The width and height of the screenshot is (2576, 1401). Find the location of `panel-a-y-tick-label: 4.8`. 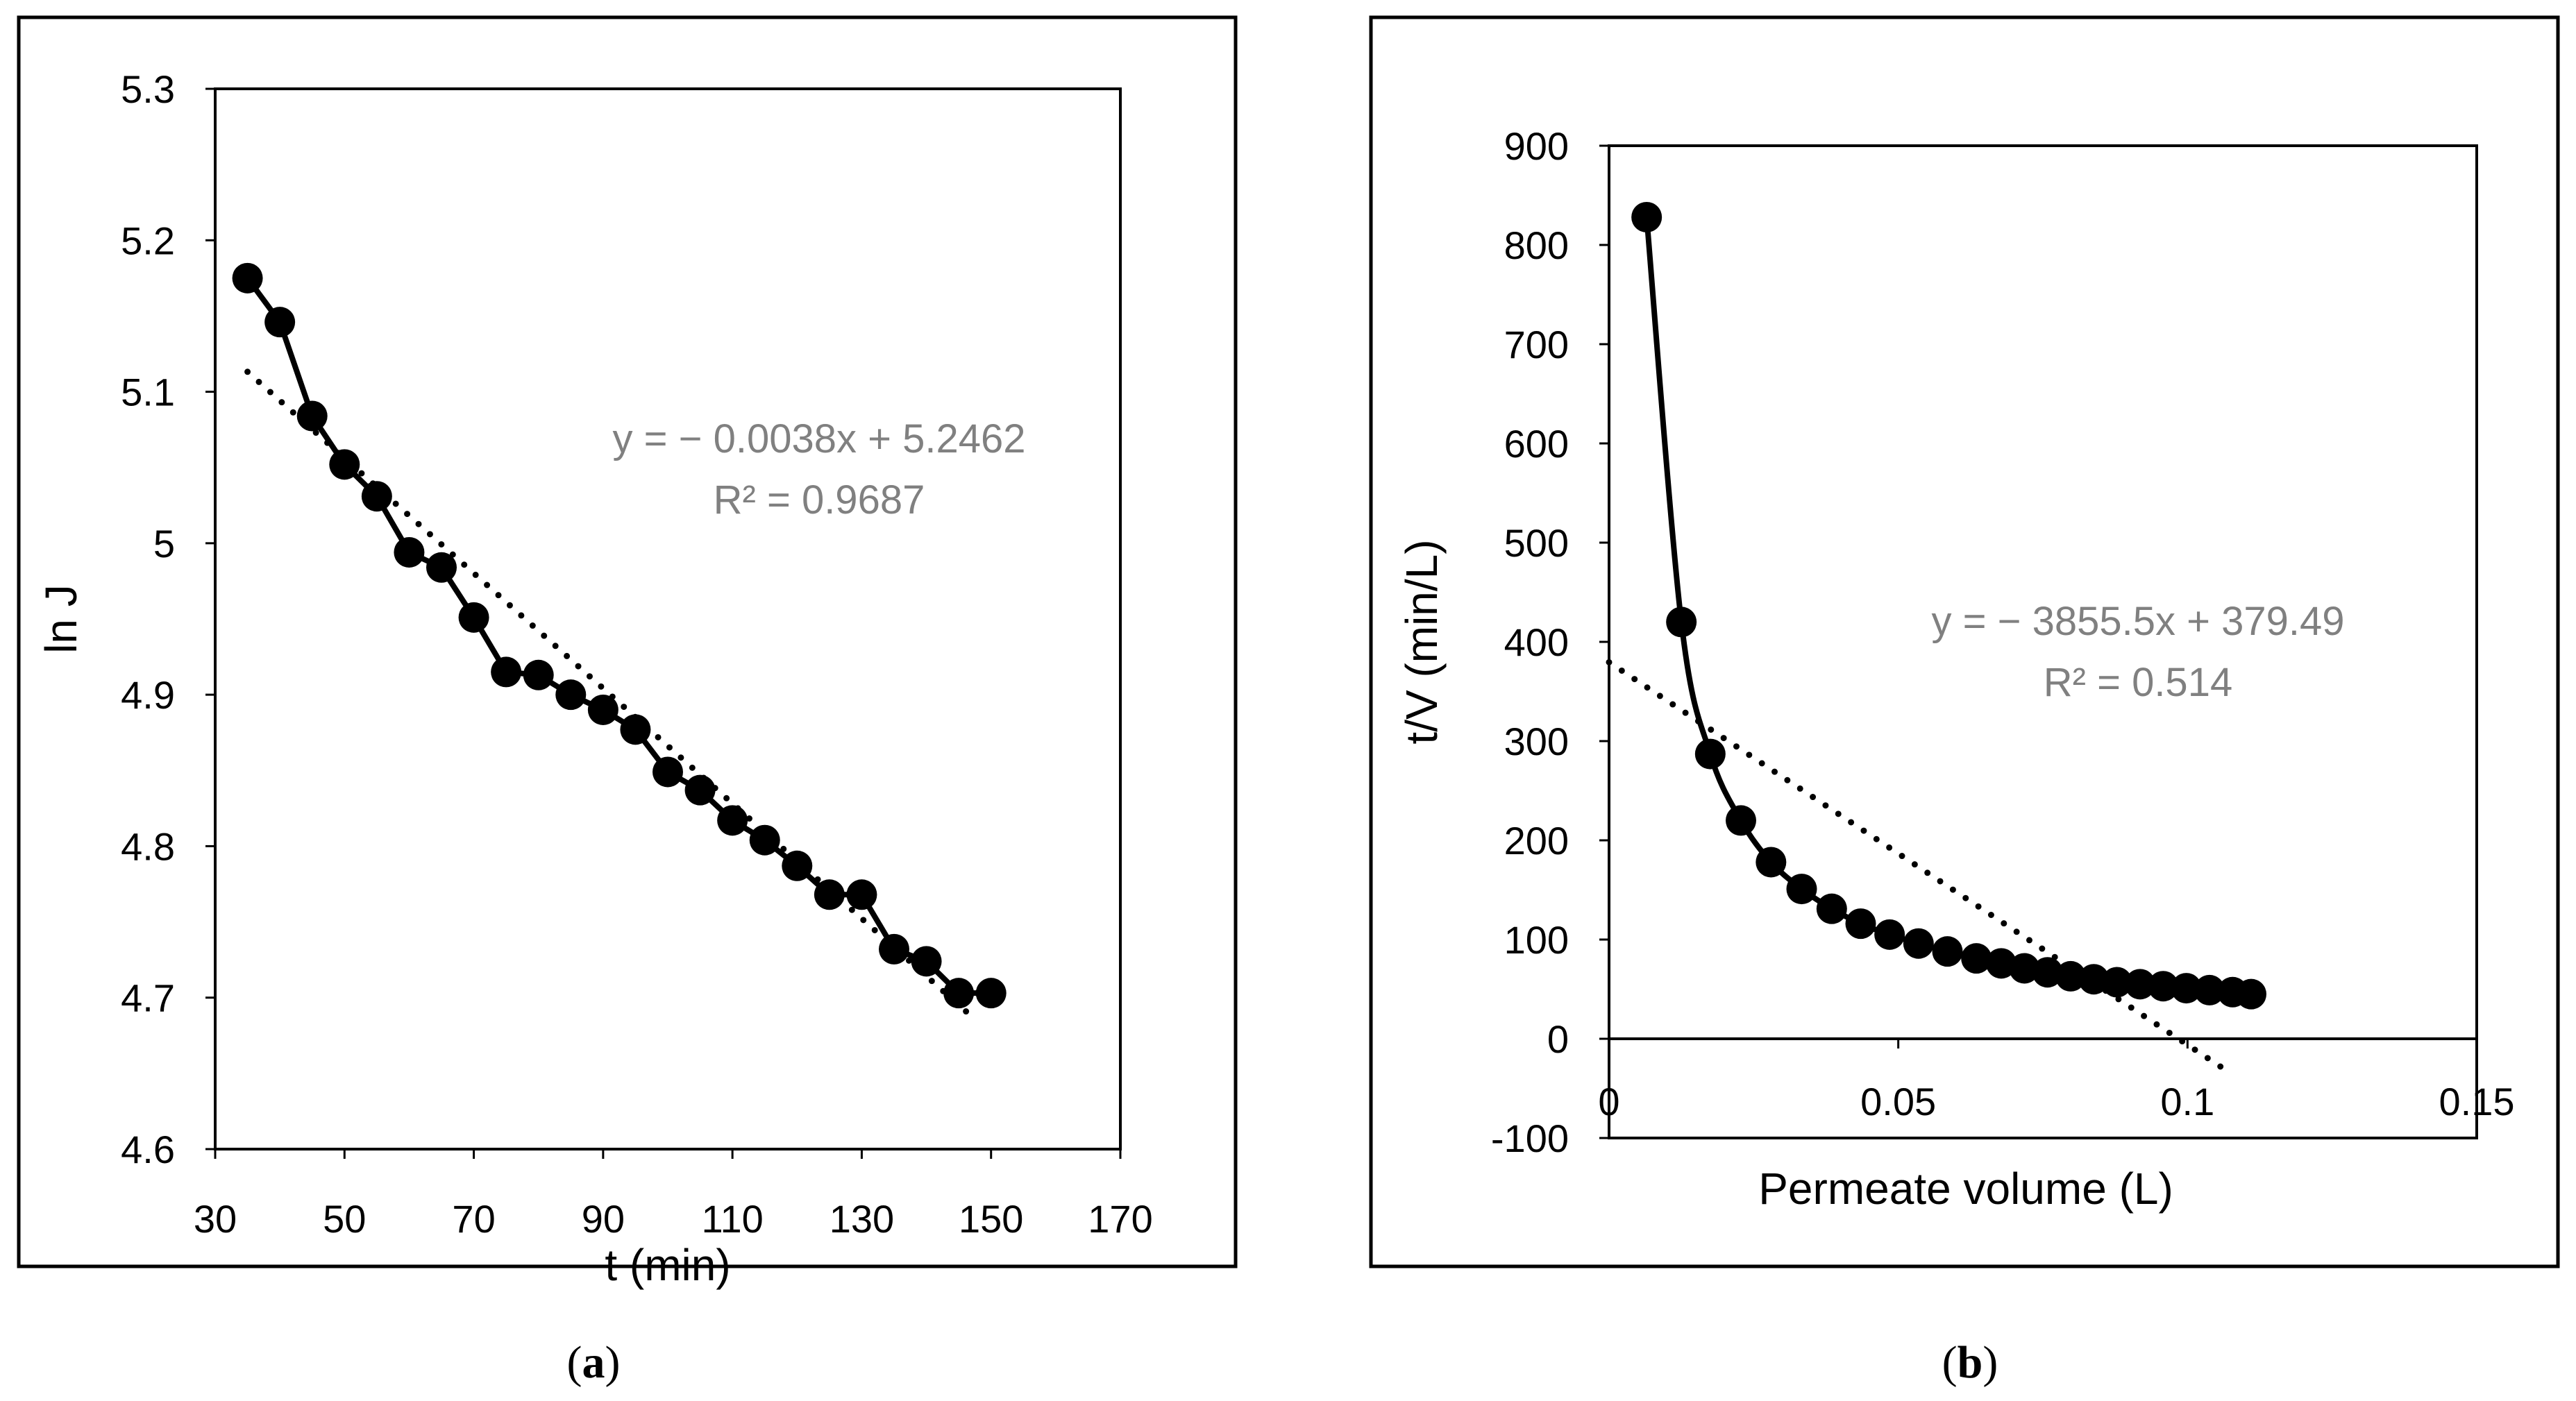

panel-a-y-tick-label: 4.8 is located at coordinates (148, 846).